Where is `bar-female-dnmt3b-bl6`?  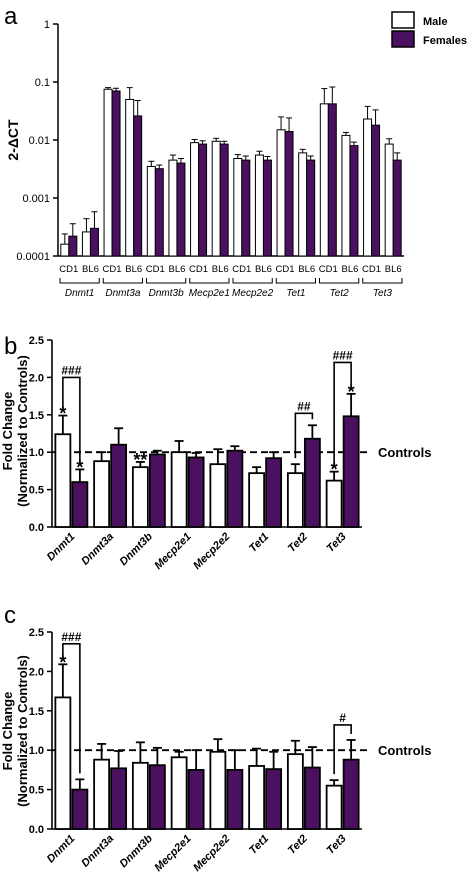 bar-female-dnmt3b-bl6 is located at coordinates (181, 209).